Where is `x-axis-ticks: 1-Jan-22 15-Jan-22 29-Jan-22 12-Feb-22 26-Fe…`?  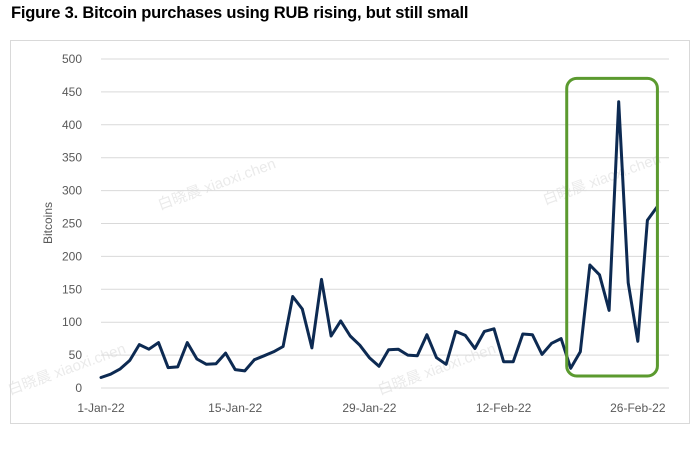
x-axis-ticks: 1-Jan-22 15-Jan-22 29-Jan-22 12-Feb-22 26-Fe… is located at coordinates (371, 408).